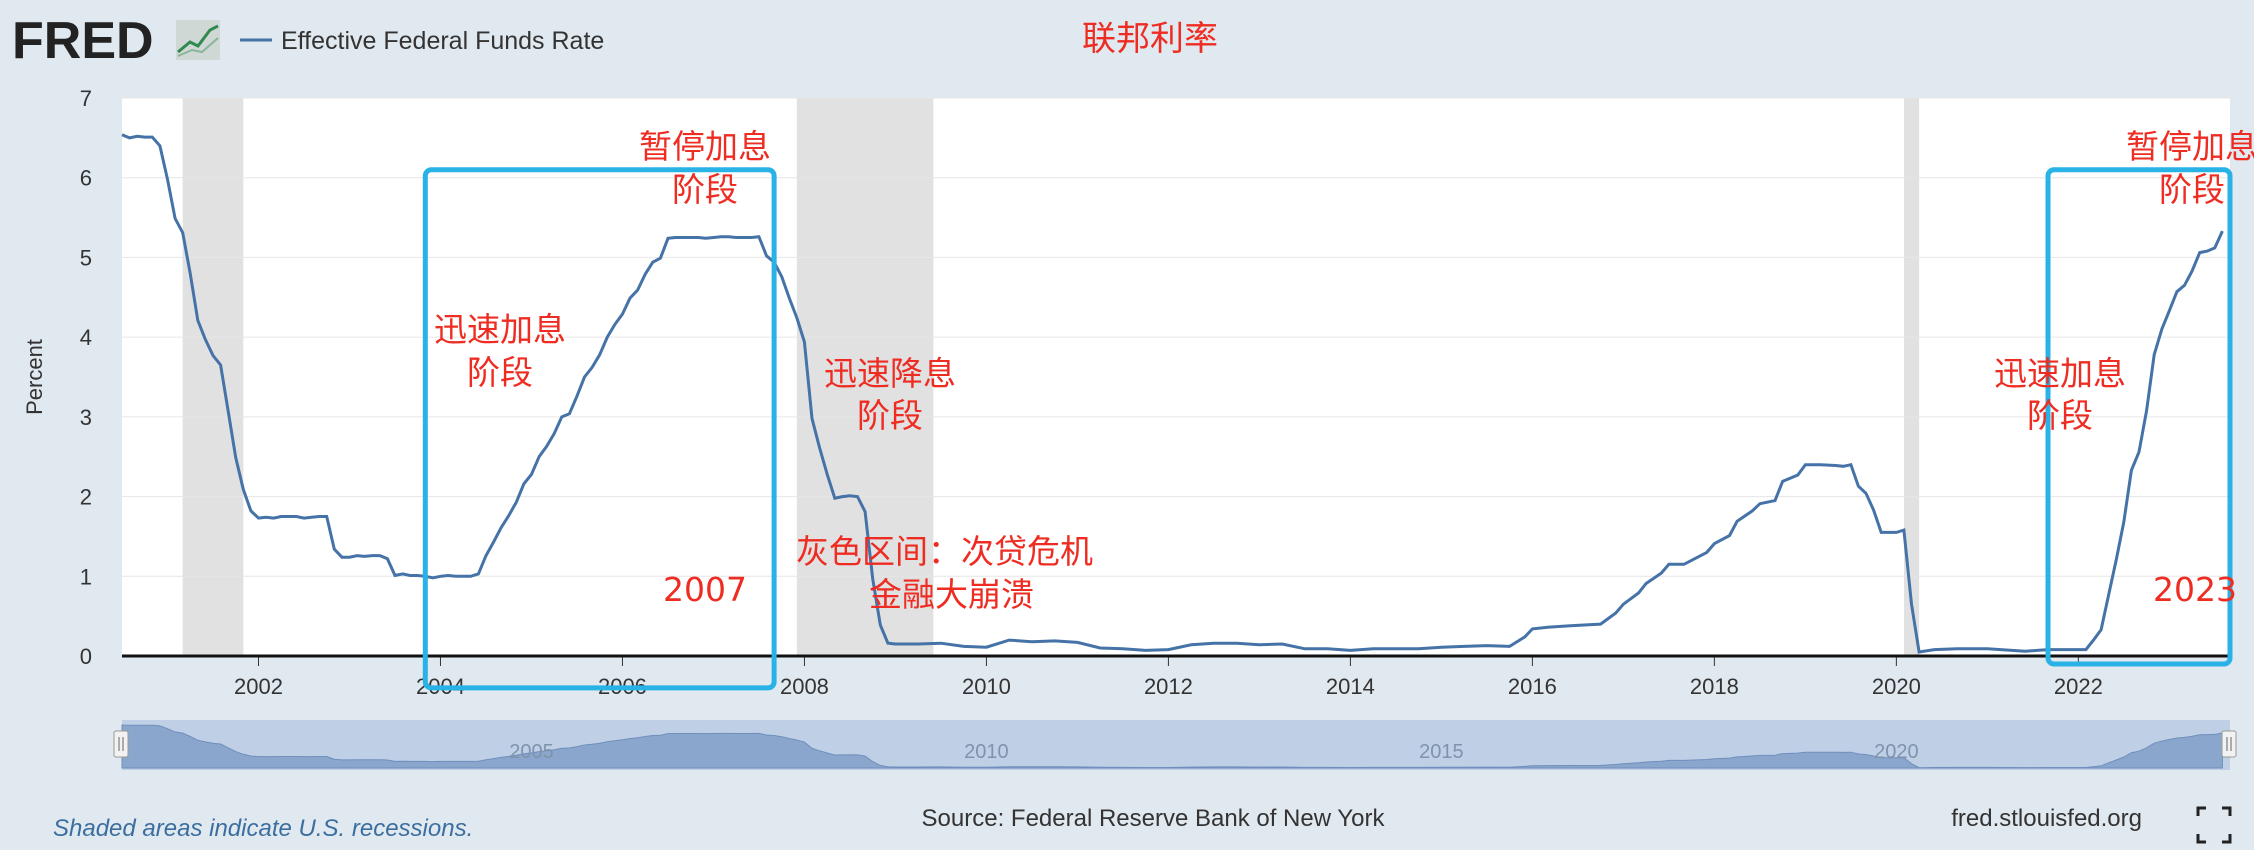  I want to click on y-tick-label-7: 7, so click(86, 98).